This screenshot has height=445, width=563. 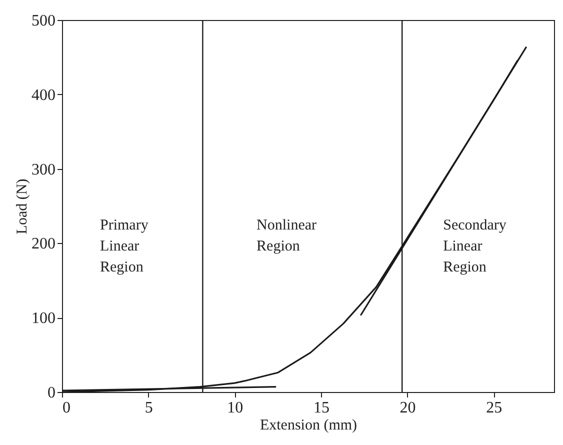 What do you see at coordinates (44, 21) in the screenshot?
I see `y-tick-label: 500` at bounding box center [44, 21].